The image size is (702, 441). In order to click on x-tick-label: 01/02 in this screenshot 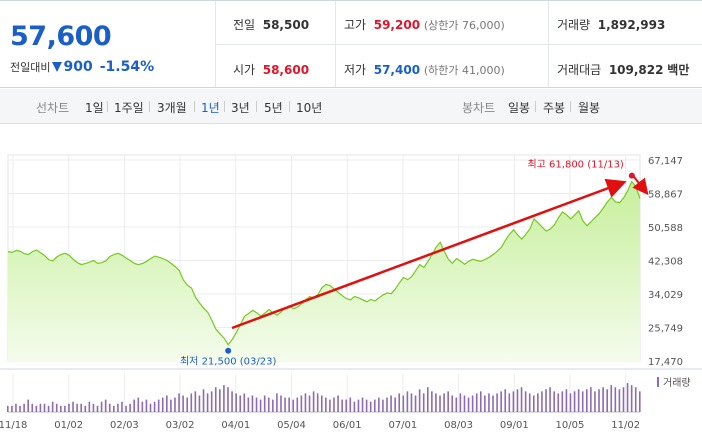, I will do `click(68, 425)`.